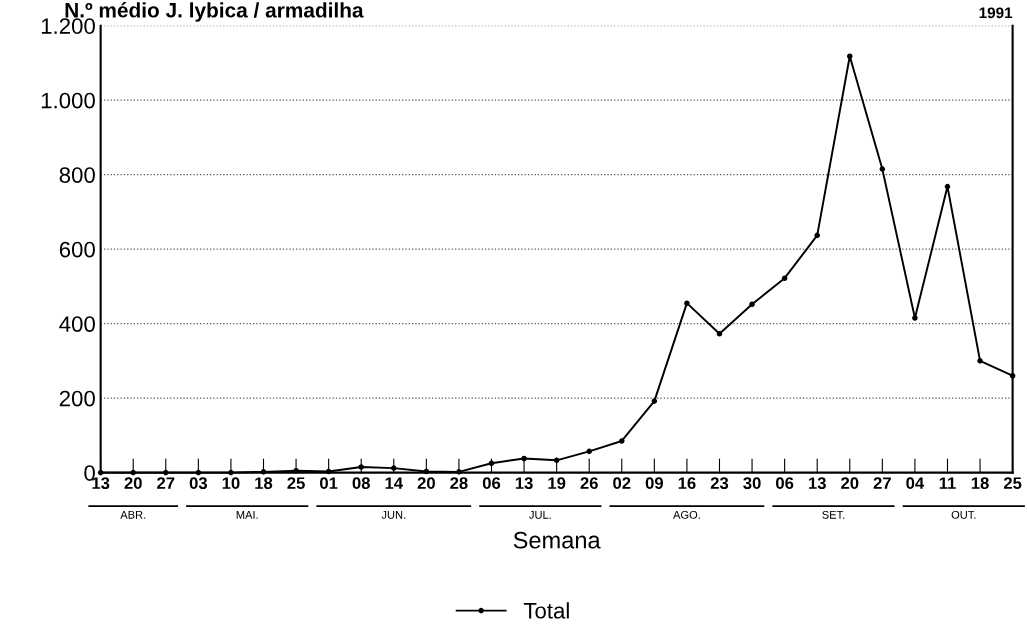  I want to click on y-tick-label: 400, so click(77, 324).